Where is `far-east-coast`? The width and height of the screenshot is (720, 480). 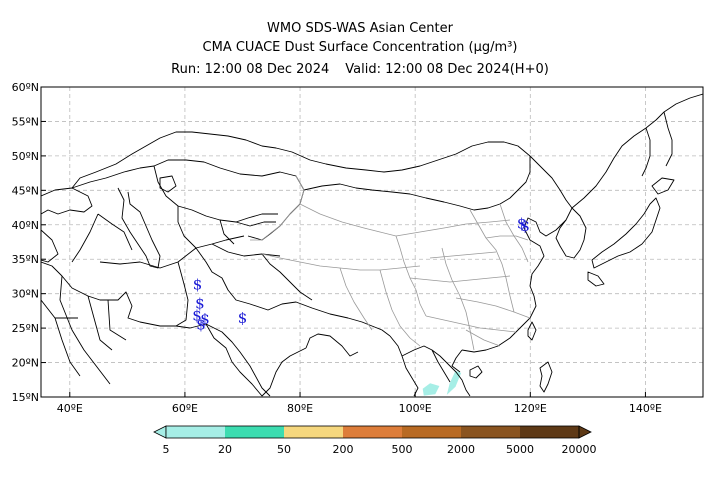
far-east-coast is located at coordinates (637, 151).